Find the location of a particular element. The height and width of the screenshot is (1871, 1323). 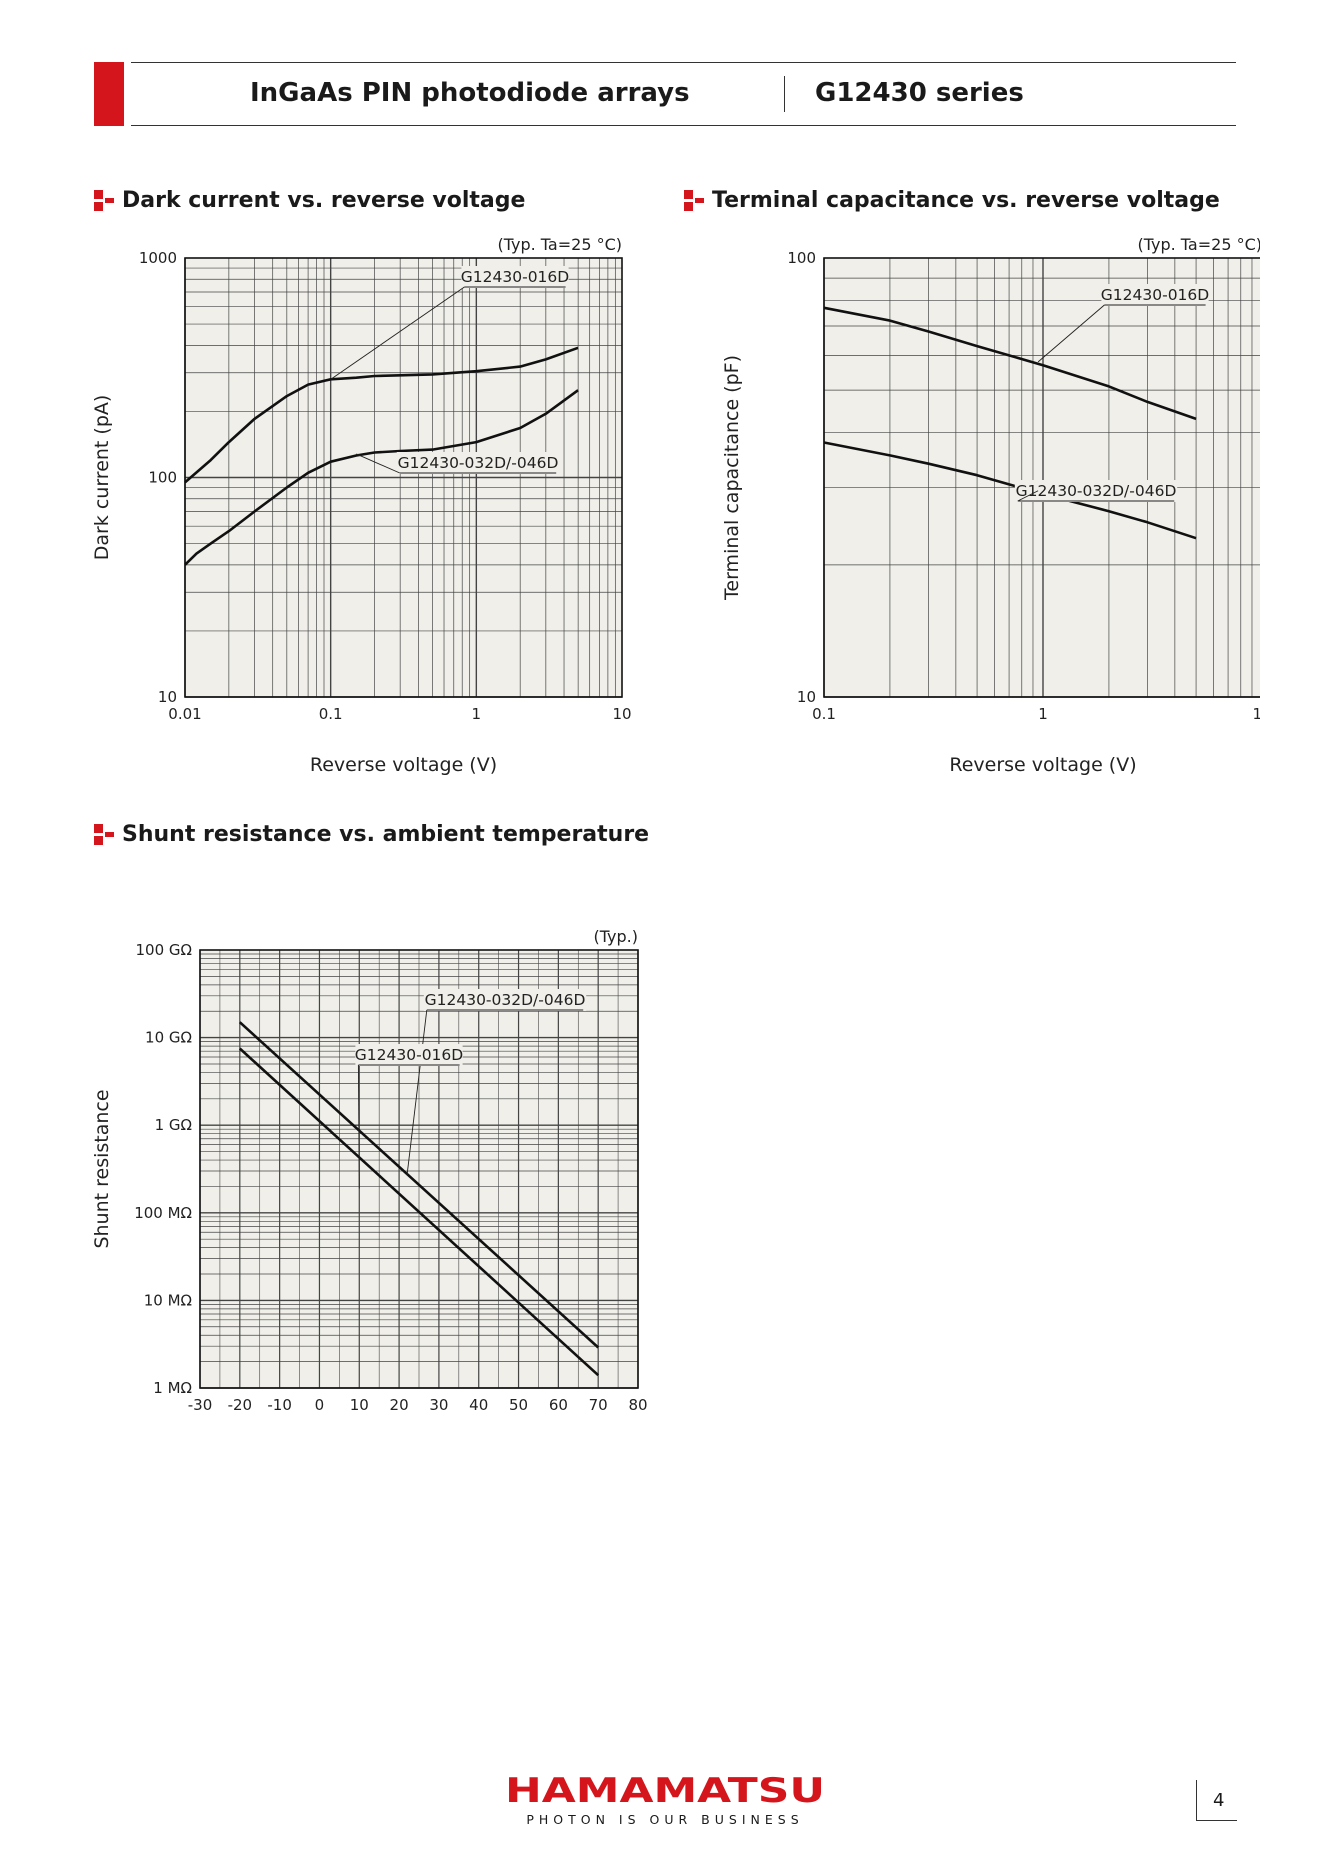

hamamatsu-logo: HAMAMATSU is located at coordinates (665, 1790).